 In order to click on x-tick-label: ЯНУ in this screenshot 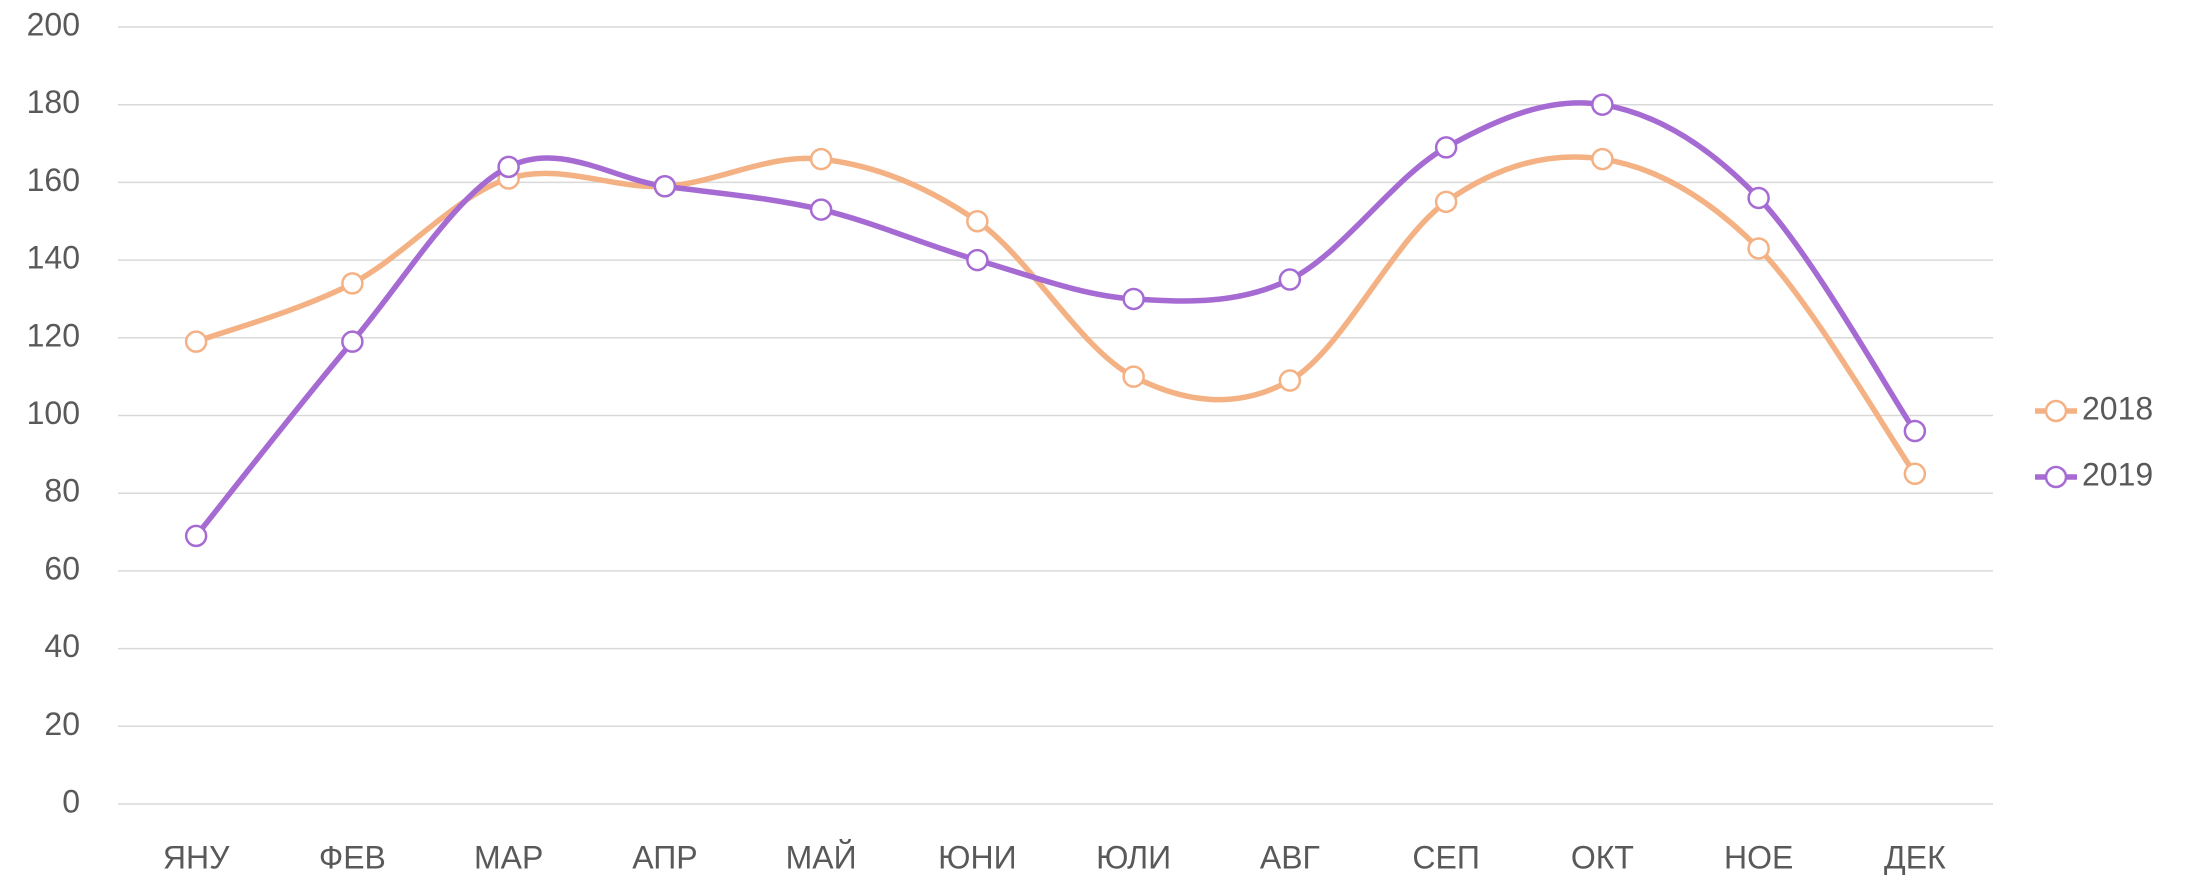, I will do `click(196, 857)`.